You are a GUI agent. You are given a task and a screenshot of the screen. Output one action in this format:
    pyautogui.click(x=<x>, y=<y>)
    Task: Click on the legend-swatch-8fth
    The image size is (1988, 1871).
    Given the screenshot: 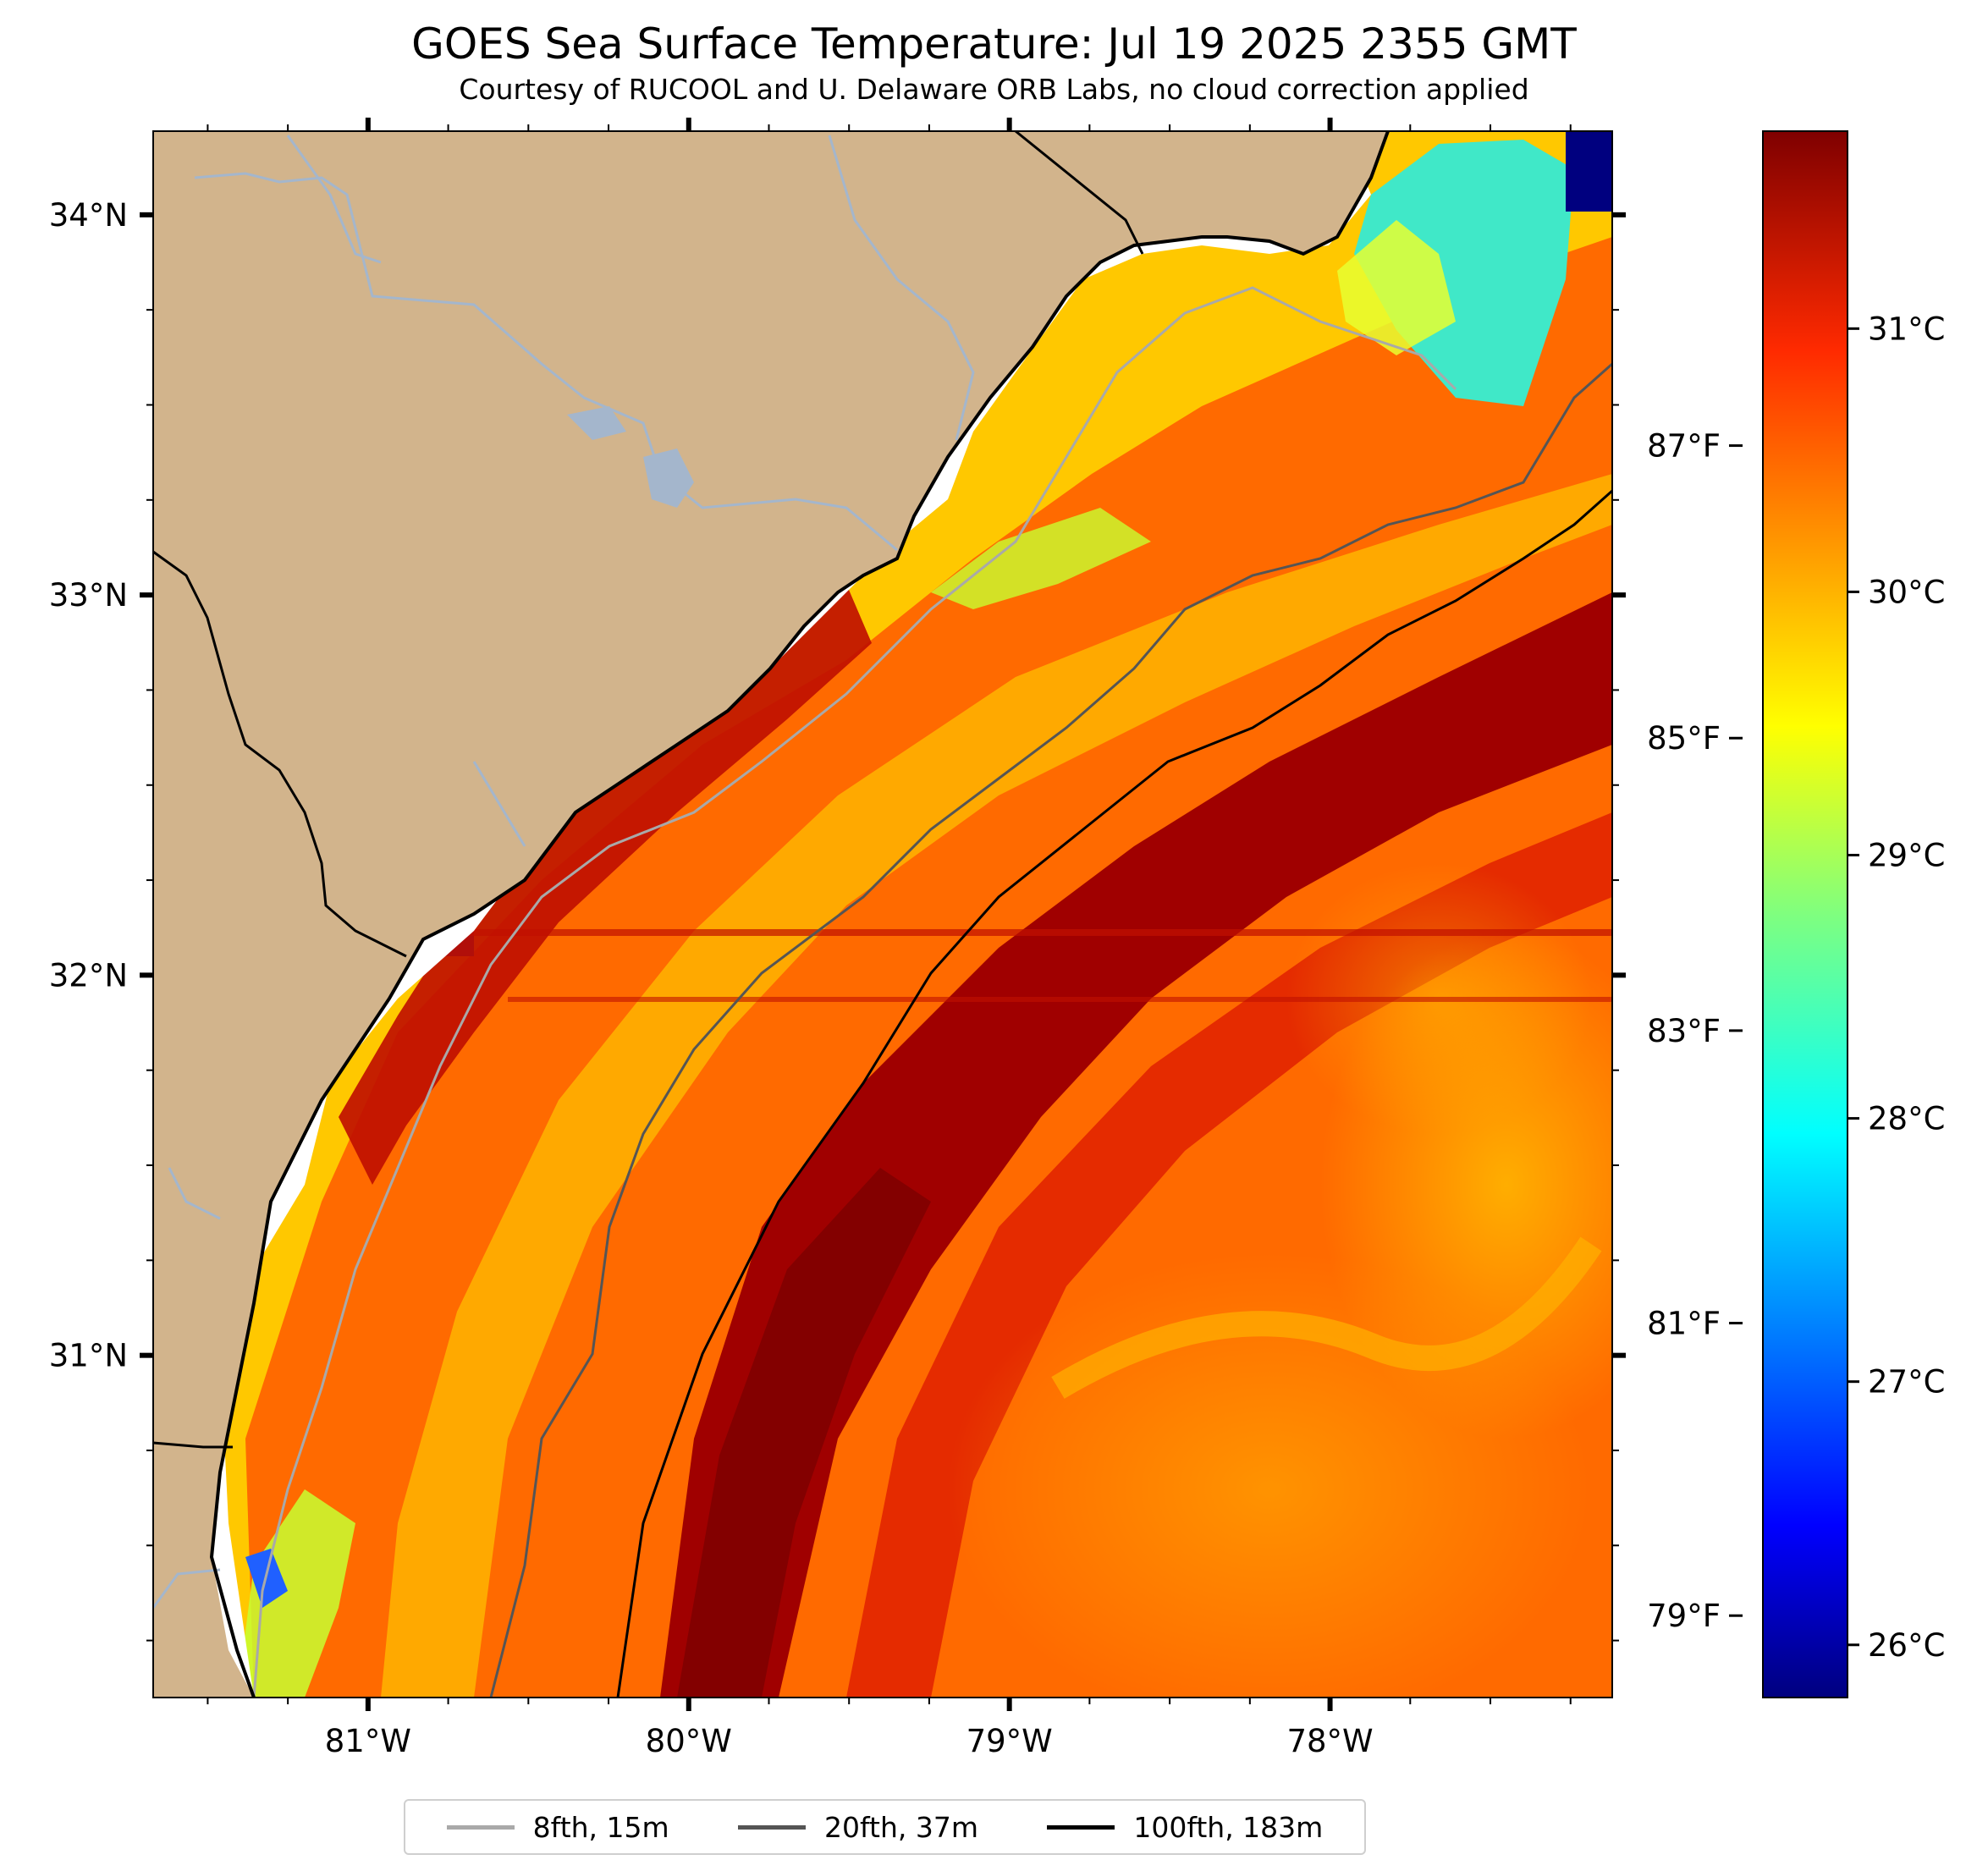 What is the action you would take?
    pyautogui.click(x=480, y=1827)
    